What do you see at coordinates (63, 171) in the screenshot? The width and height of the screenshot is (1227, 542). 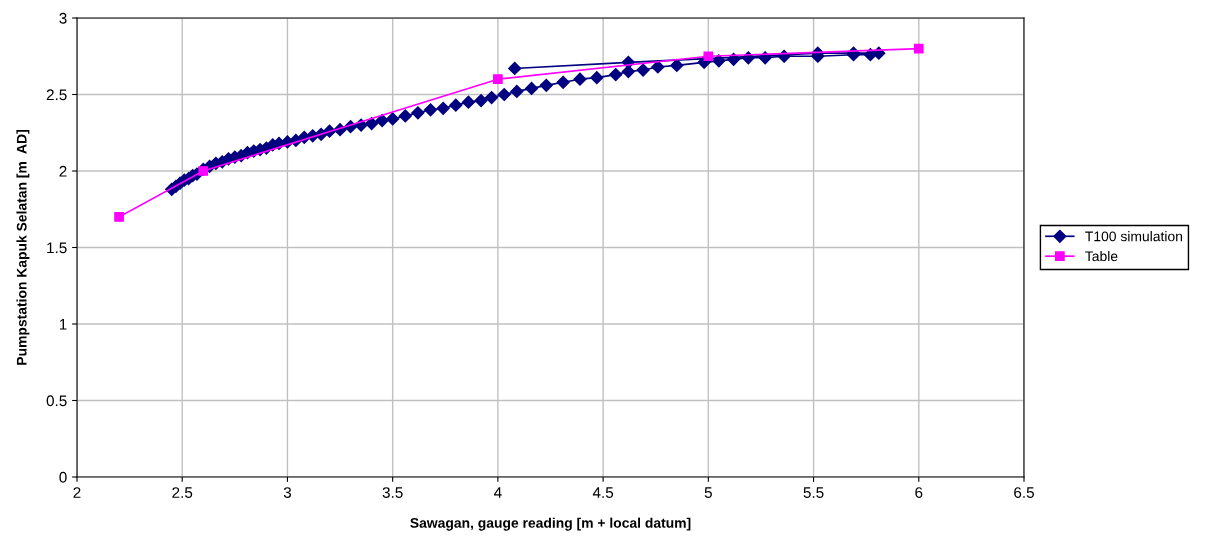 I see `y-tick-label: 2` at bounding box center [63, 171].